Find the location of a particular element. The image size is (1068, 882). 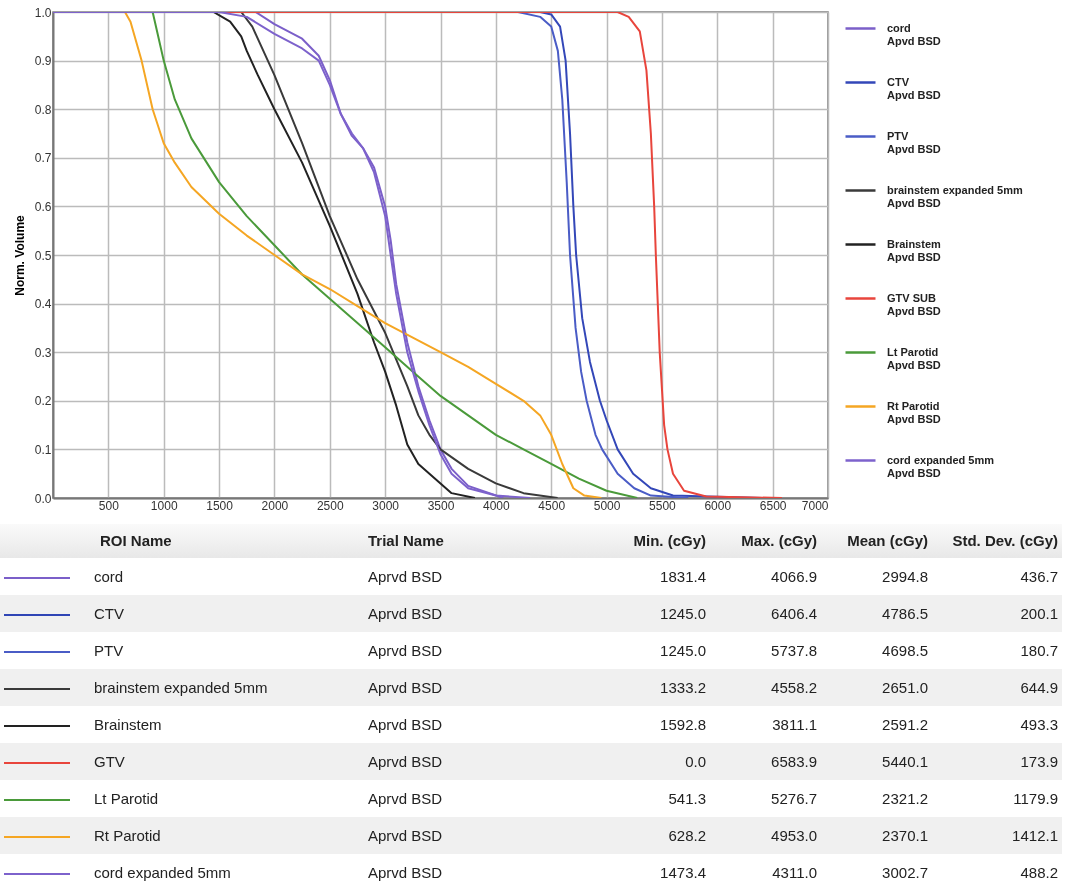

category-label: Std. Dev. (cGy) is located at coordinates (995, 541).